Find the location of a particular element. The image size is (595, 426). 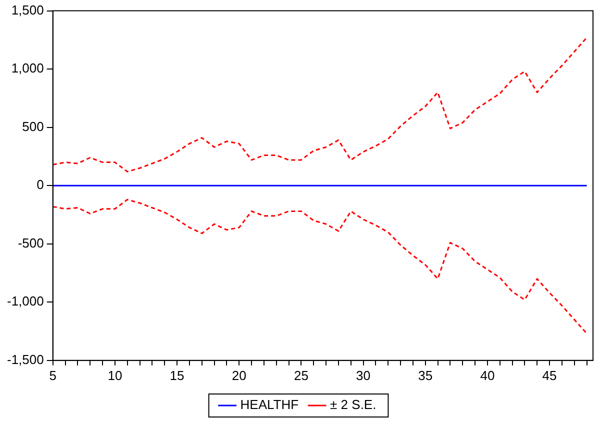

y-tick-label: -500 is located at coordinates (31, 242).